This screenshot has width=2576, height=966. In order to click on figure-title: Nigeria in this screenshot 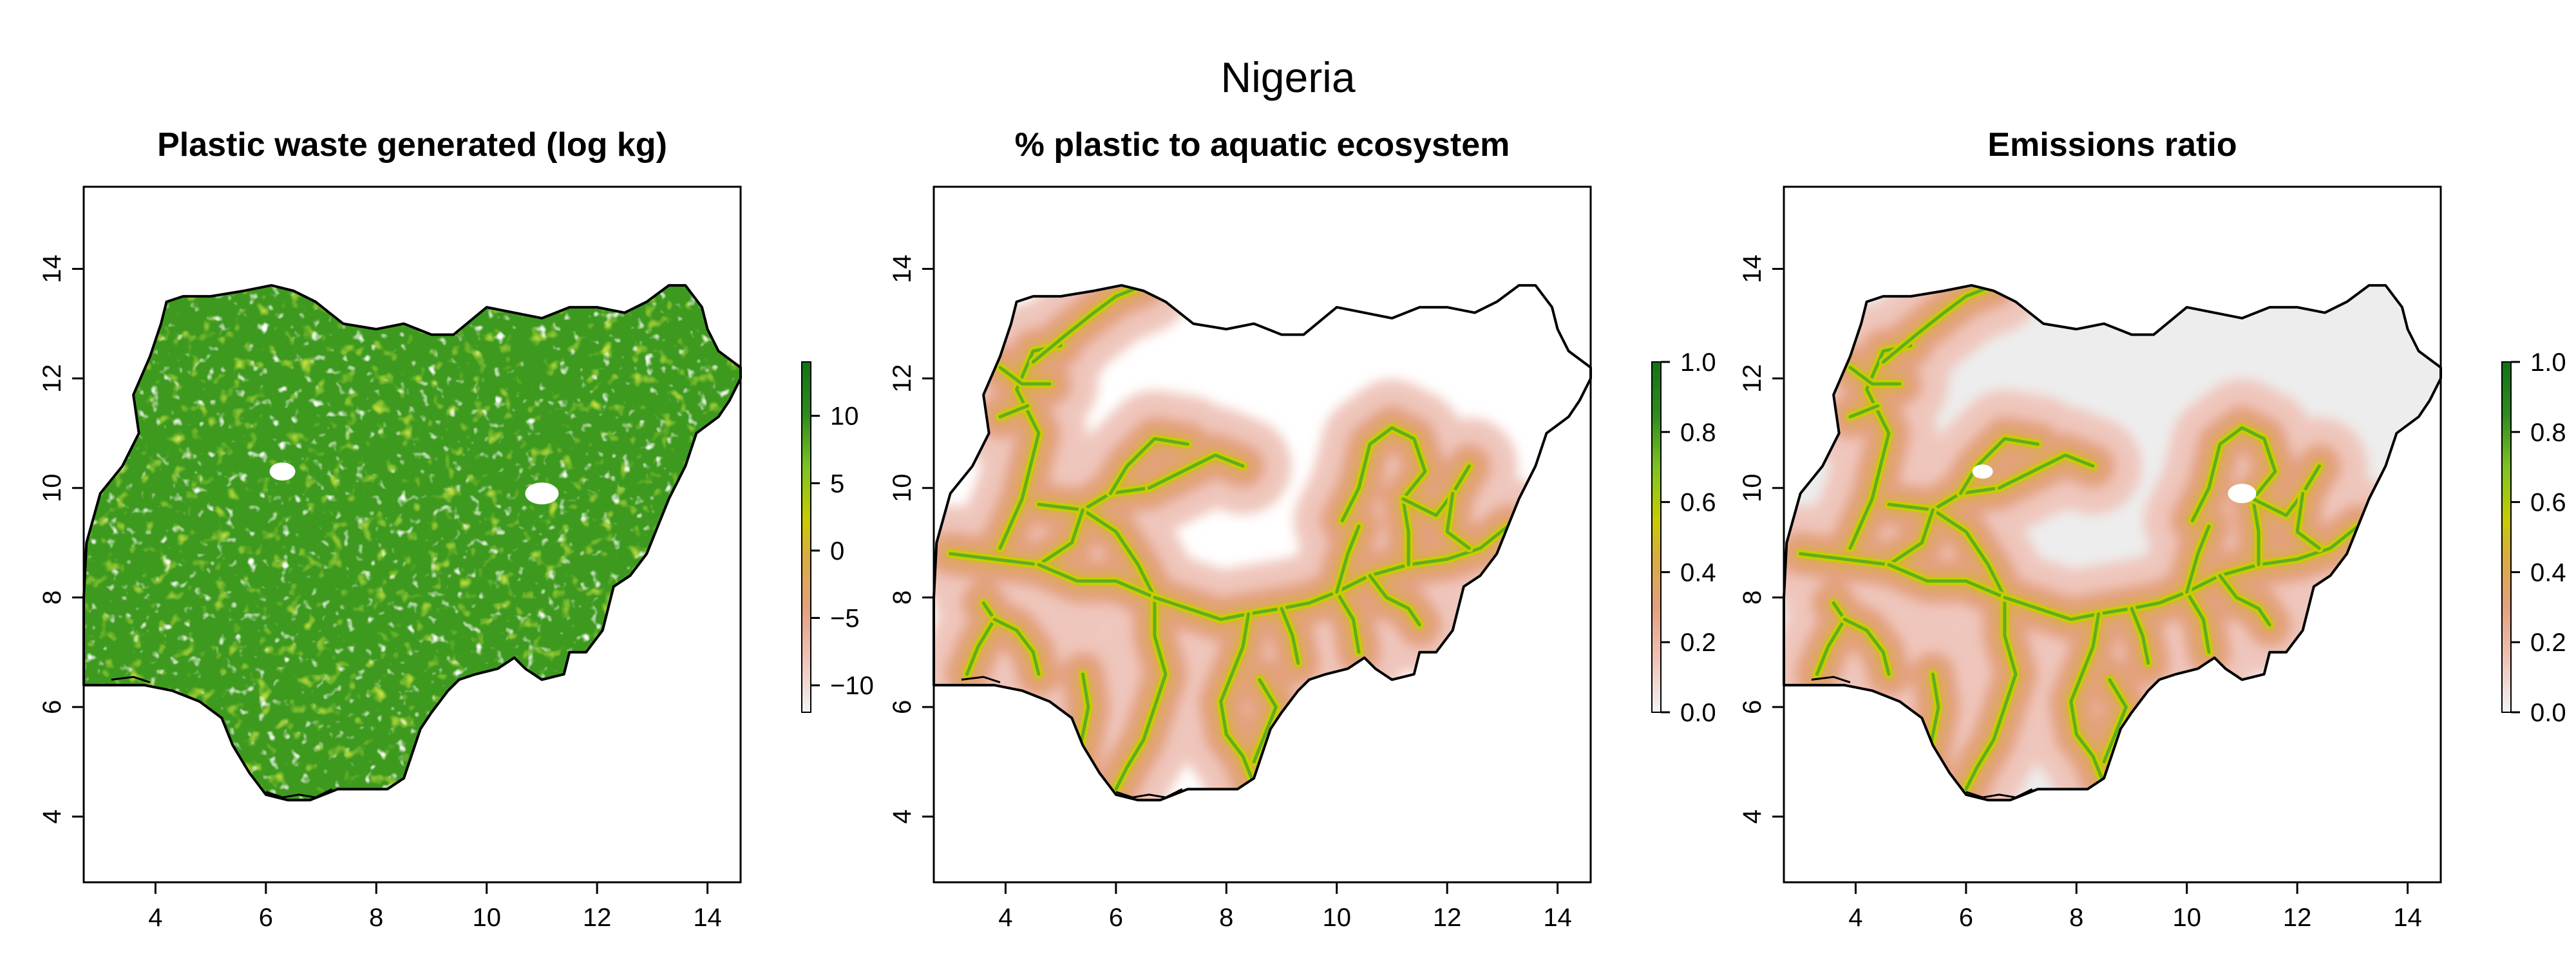, I will do `click(1288, 77)`.